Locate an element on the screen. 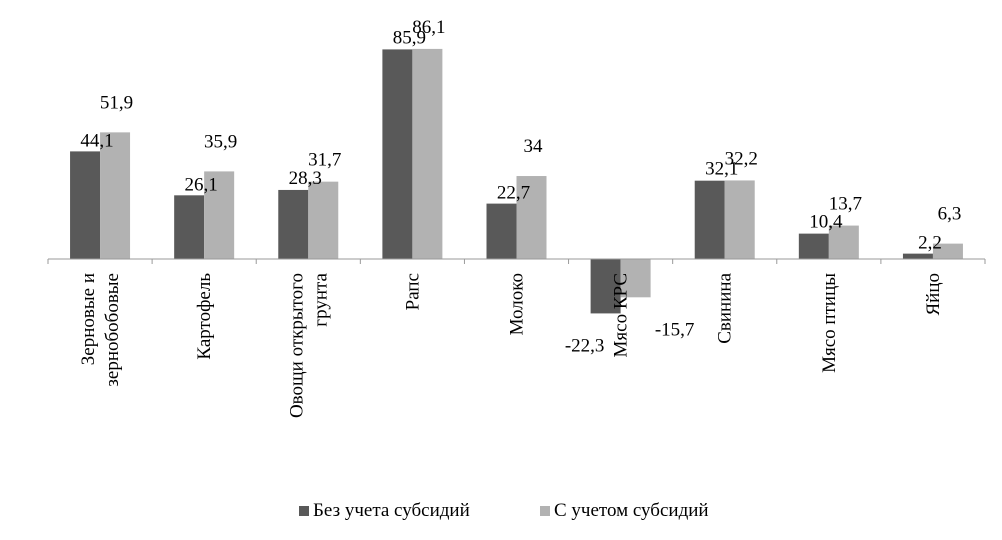  legend: Без учета субсидий С учетом субсидий is located at coordinates (504, 510).